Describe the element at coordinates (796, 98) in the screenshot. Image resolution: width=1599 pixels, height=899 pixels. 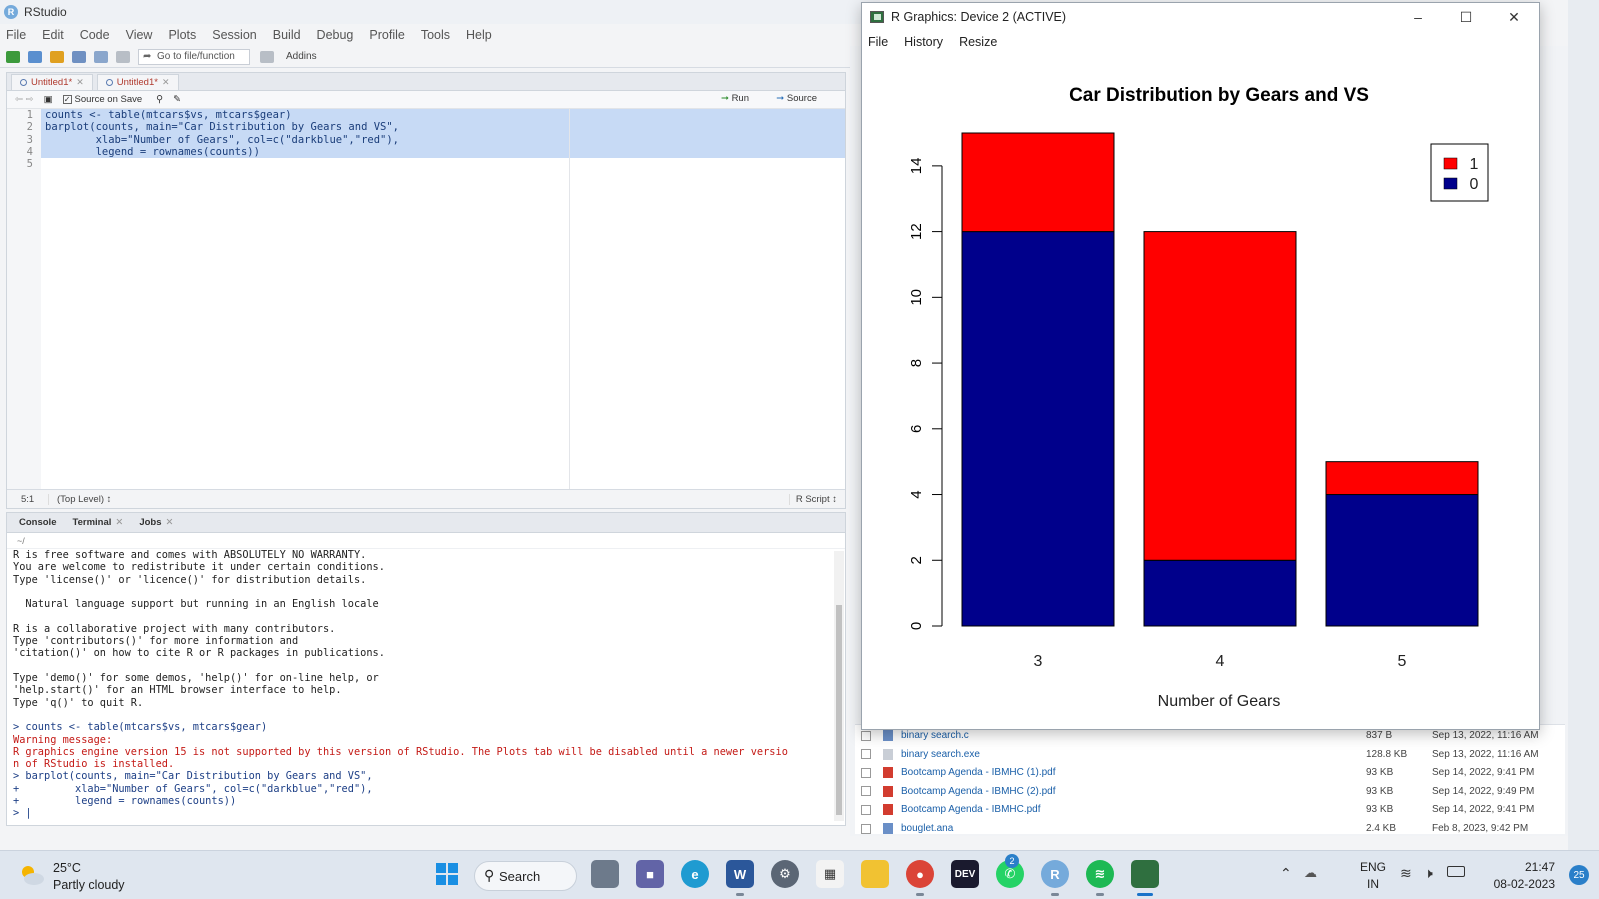
I see `source-button: ➞ Source` at that location.